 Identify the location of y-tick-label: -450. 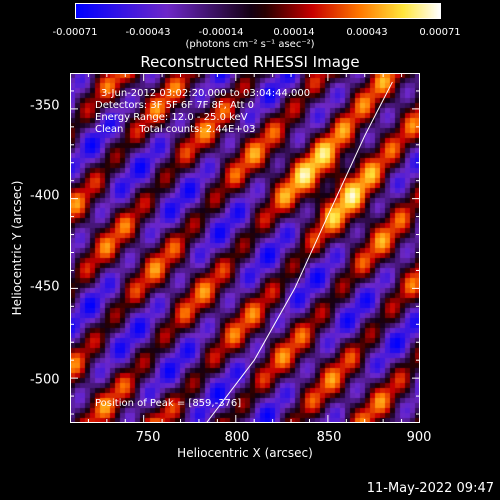
(45, 287).